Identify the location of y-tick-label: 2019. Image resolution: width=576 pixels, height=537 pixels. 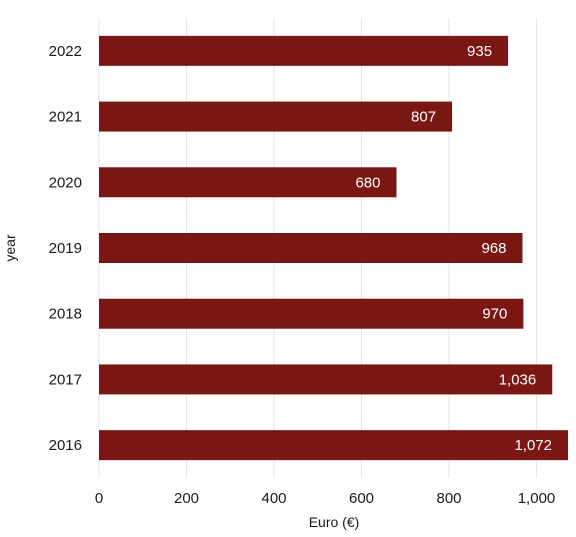
(65, 248).